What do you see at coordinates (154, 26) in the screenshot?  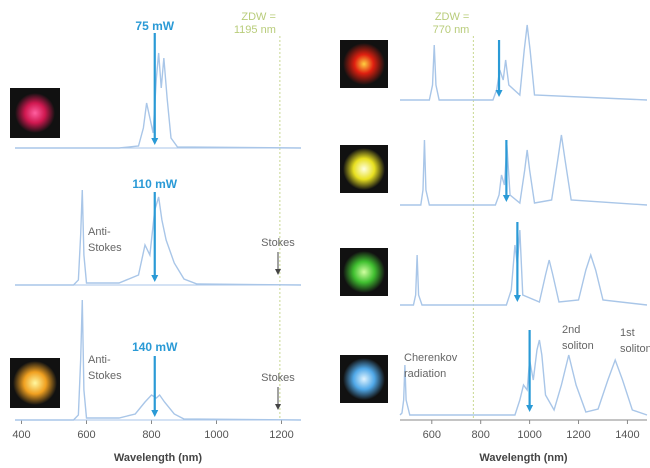 I see `power-label: 75 mW` at bounding box center [154, 26].